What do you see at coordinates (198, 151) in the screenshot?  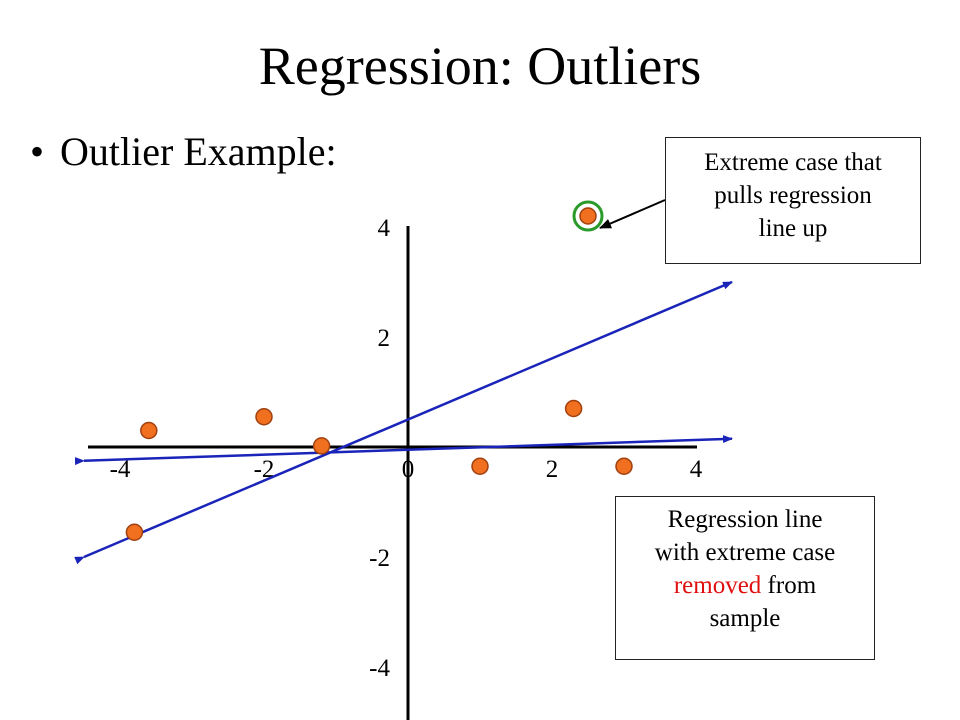 I see `bullet-text: Outlier Example:` at bounding box center [198, 151].